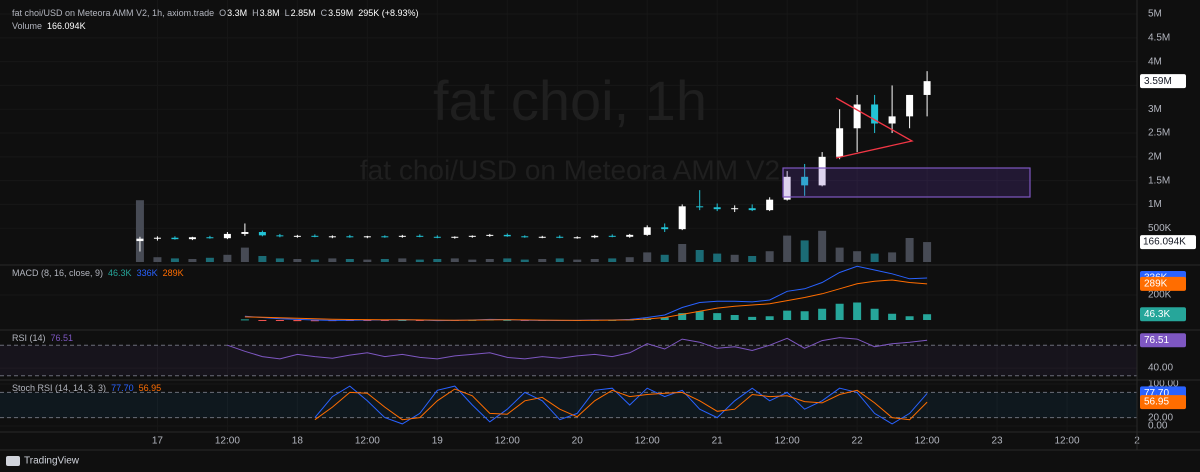 The height and width of the screenshot is (472, 1200). Describe the element at coordinates (1160, 368) in the screenshot. I see `y-tick-label: 40.00` at that location.